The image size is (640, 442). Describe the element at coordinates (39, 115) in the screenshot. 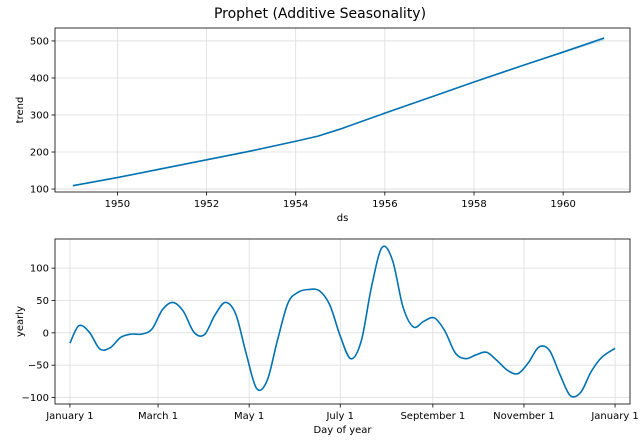

I see `trend-y-tick-label: 300` at that location.